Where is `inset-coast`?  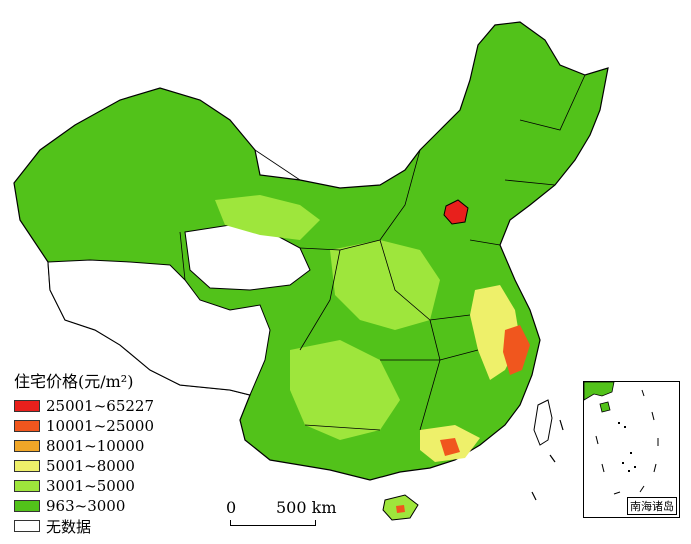
inset-coast is located at coordinates (599, 391).